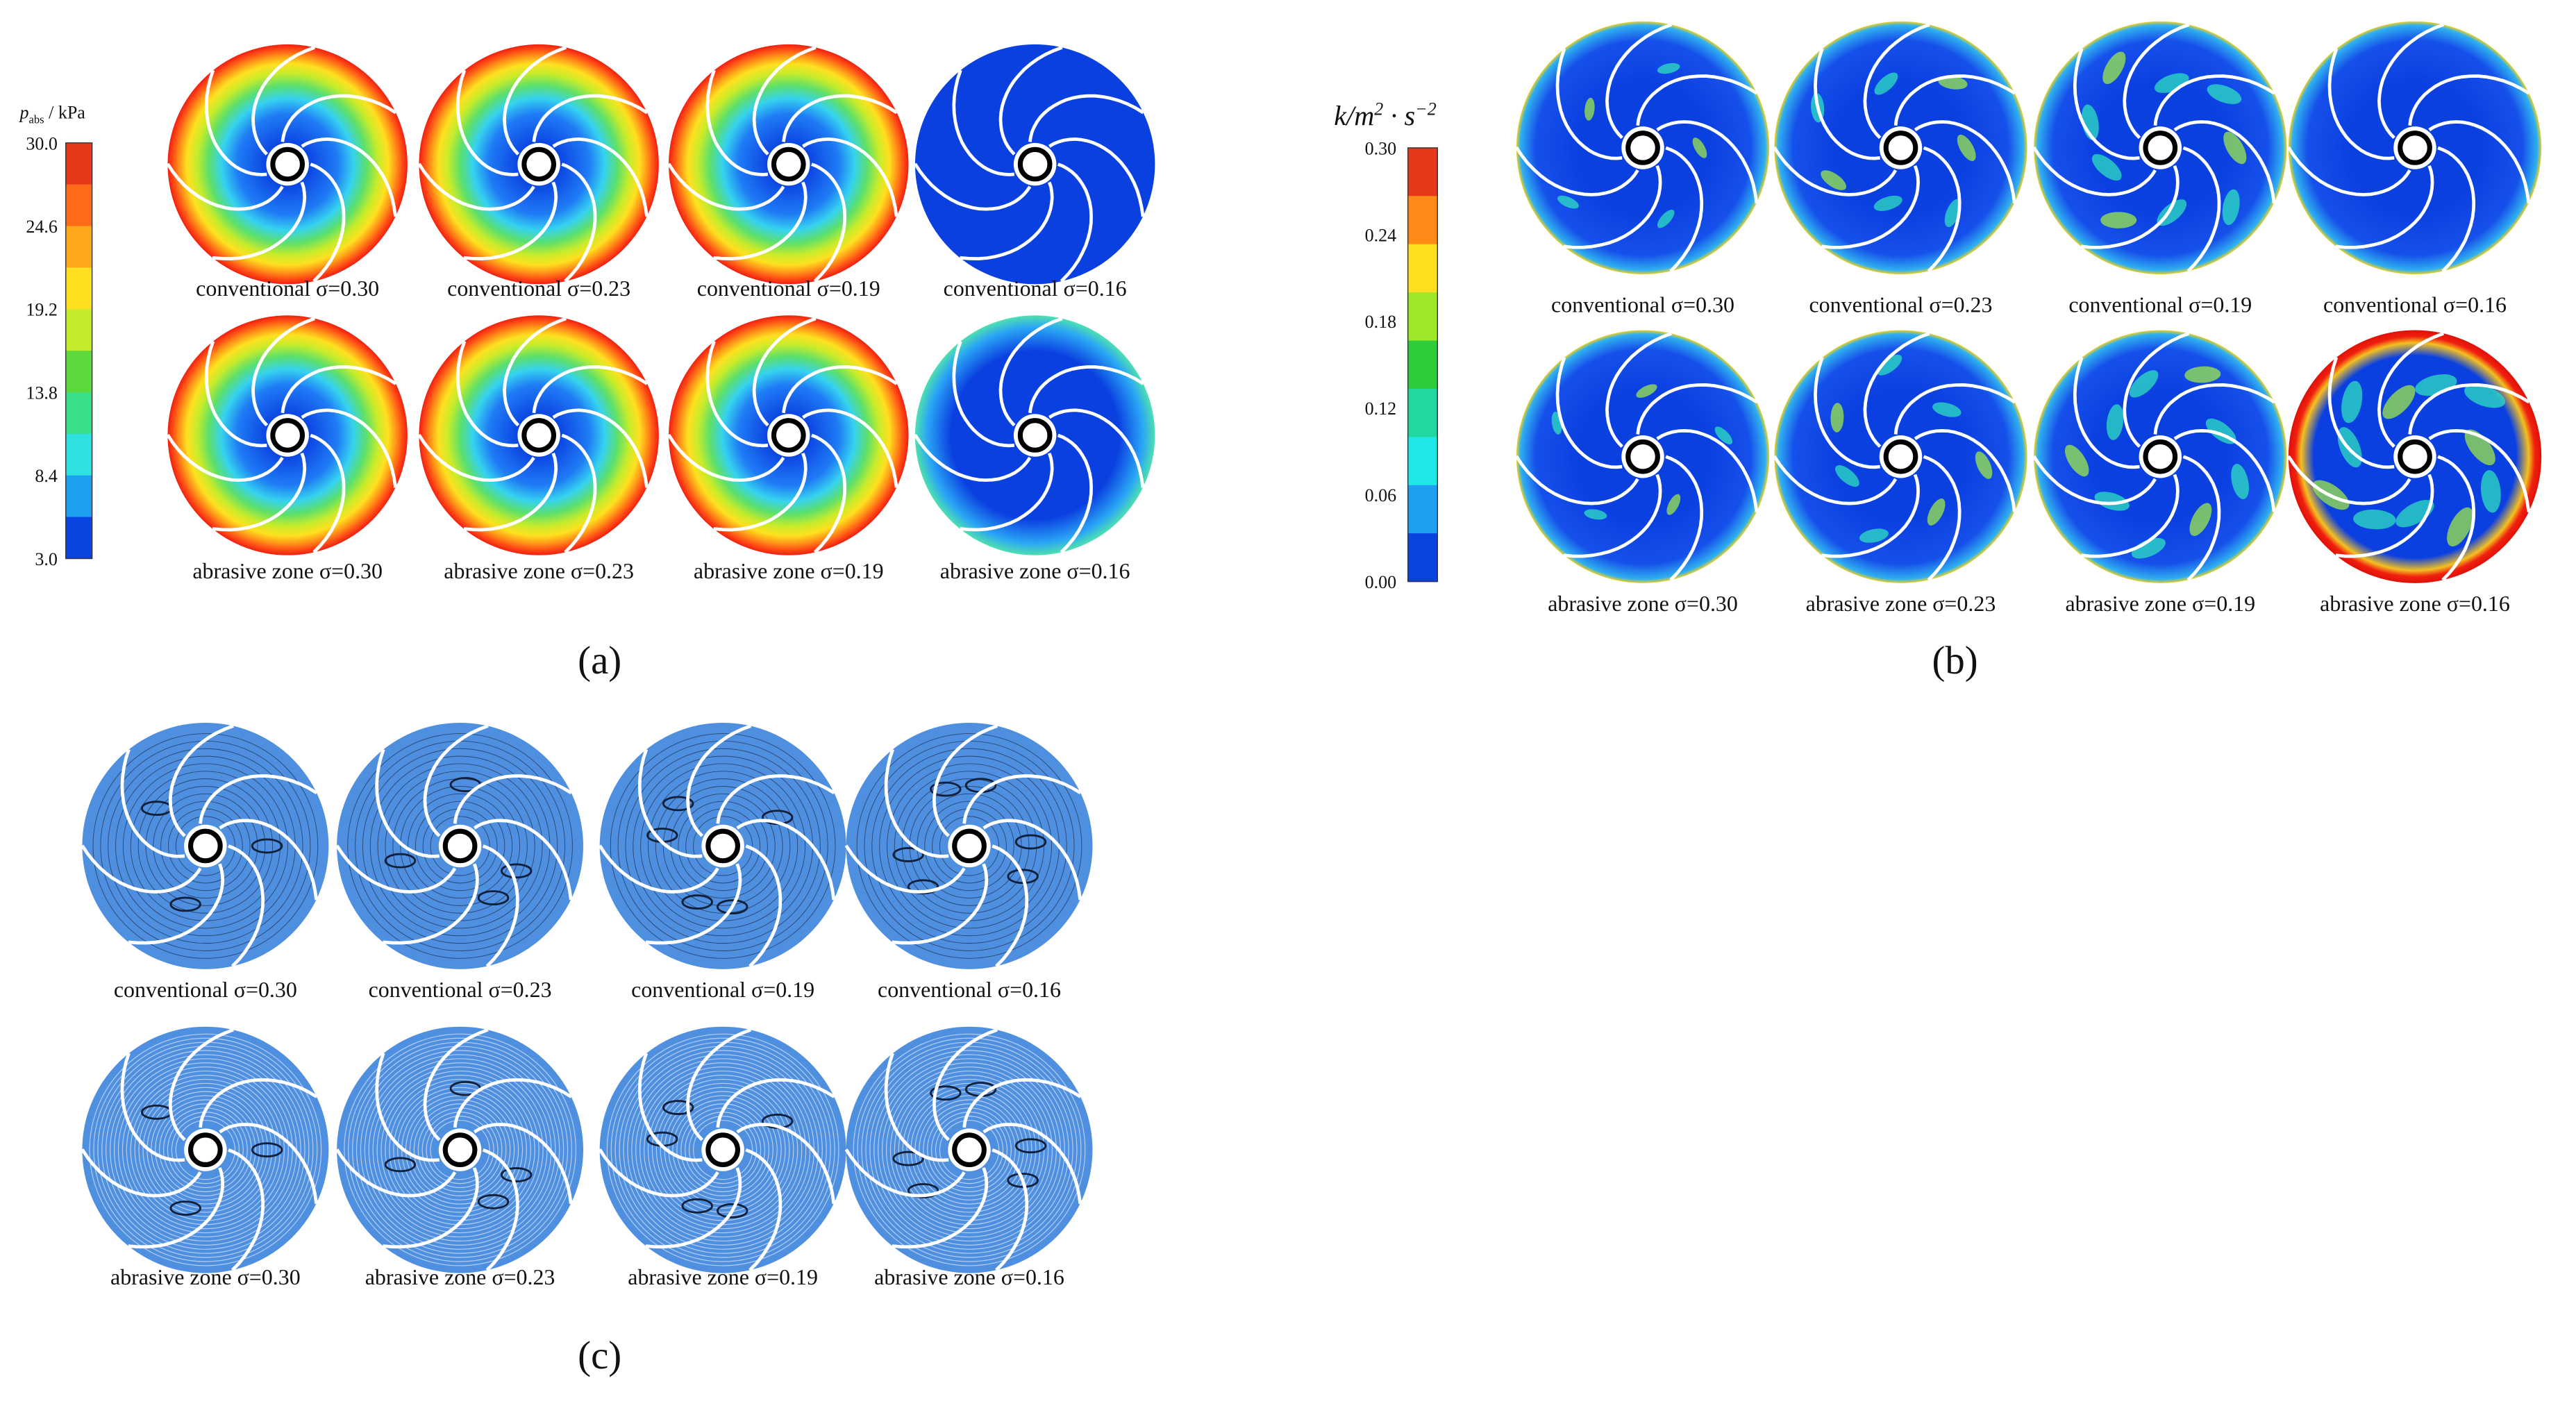  Describe the element at coordinates (46, 476) in the screenshot. I see `colorbar-tick-label: 8.4` at that location.